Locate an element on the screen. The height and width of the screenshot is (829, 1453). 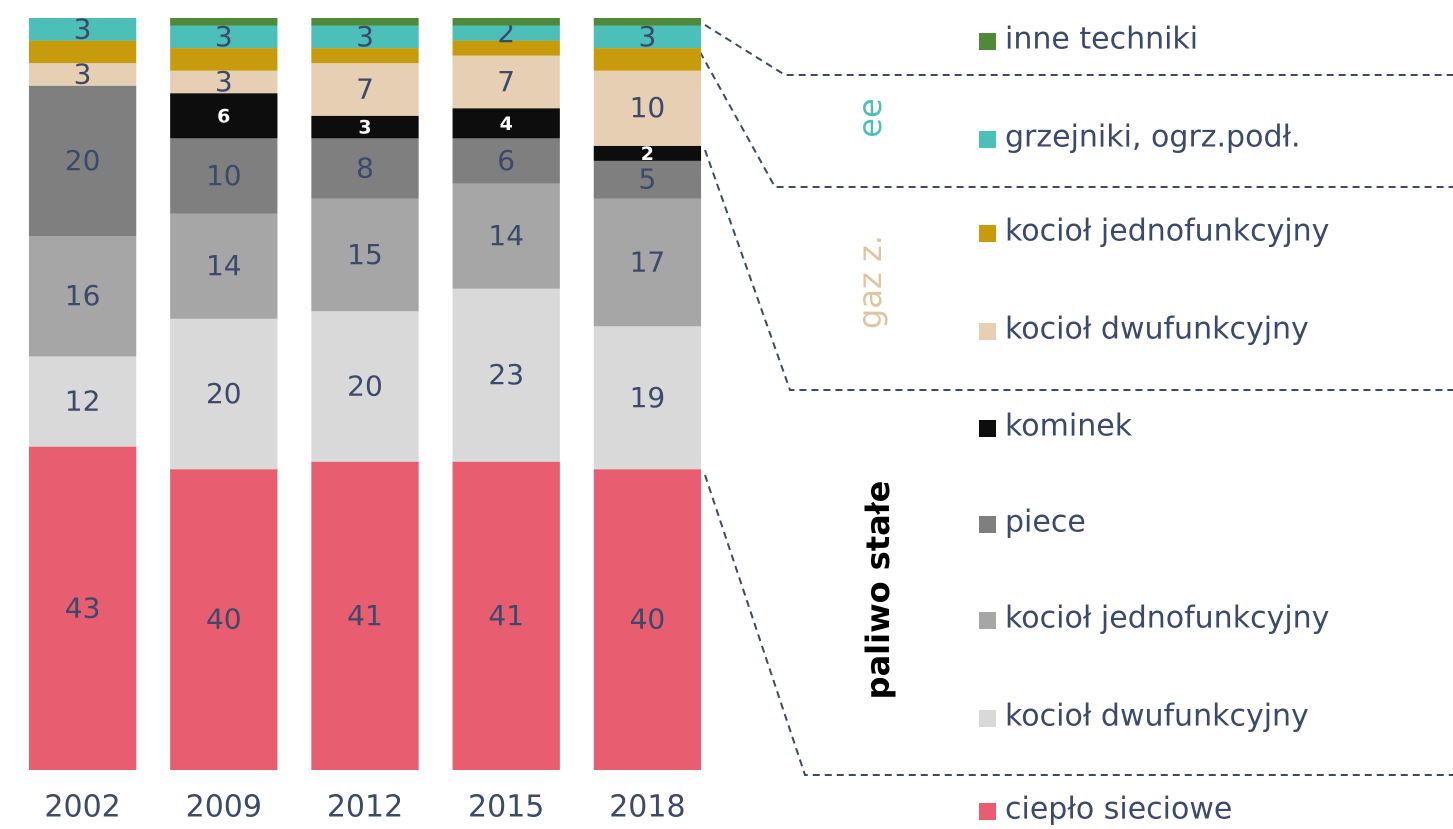
data-label: 43 is located at coordinates (83, 607).